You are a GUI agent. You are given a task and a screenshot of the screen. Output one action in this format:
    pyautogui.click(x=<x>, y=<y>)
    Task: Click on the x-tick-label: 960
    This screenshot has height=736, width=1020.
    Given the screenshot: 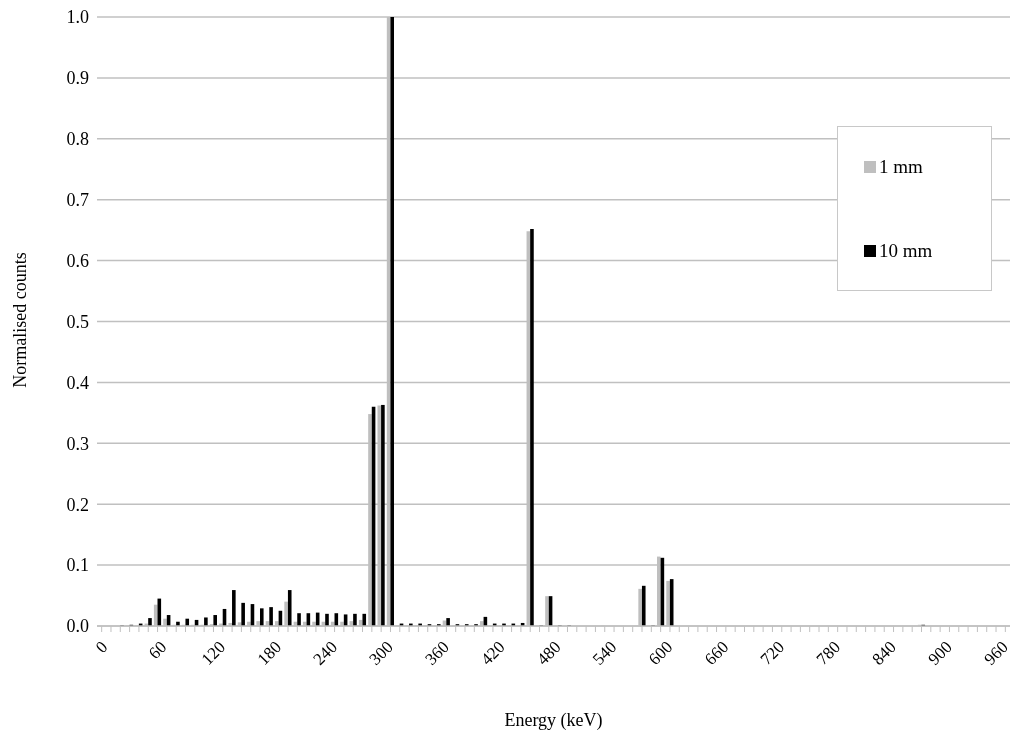 What is the action you would take?
    pyautogui.click(x=996, y=653)
    